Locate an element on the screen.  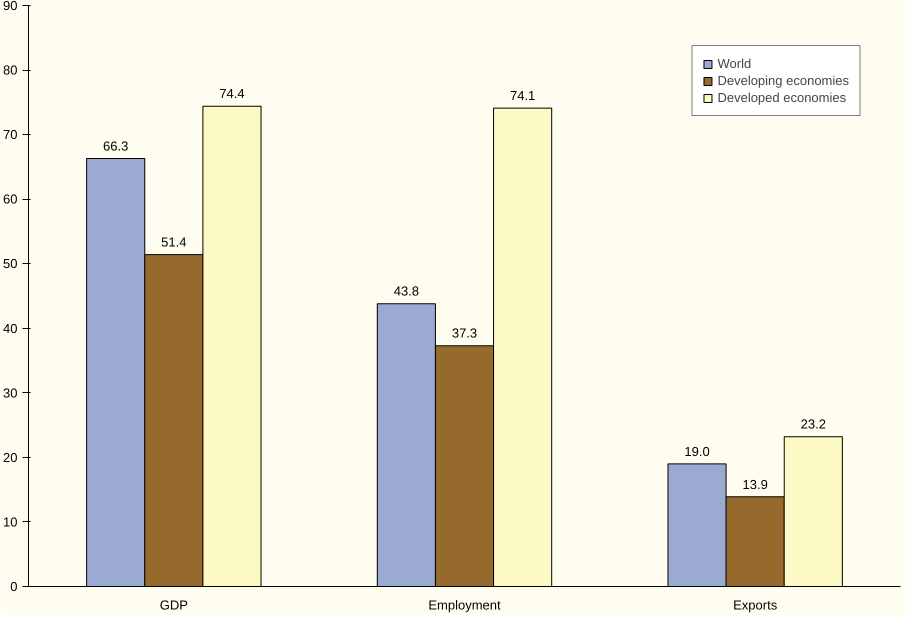
legend-label: Developing economies is located at coordinates (783, 80).